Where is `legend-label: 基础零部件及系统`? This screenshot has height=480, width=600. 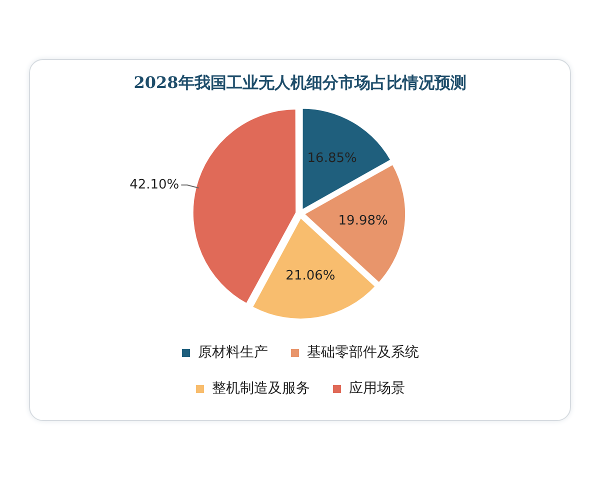
legend-label: 基础零部件及系统 is located at coordinates (363, 352).